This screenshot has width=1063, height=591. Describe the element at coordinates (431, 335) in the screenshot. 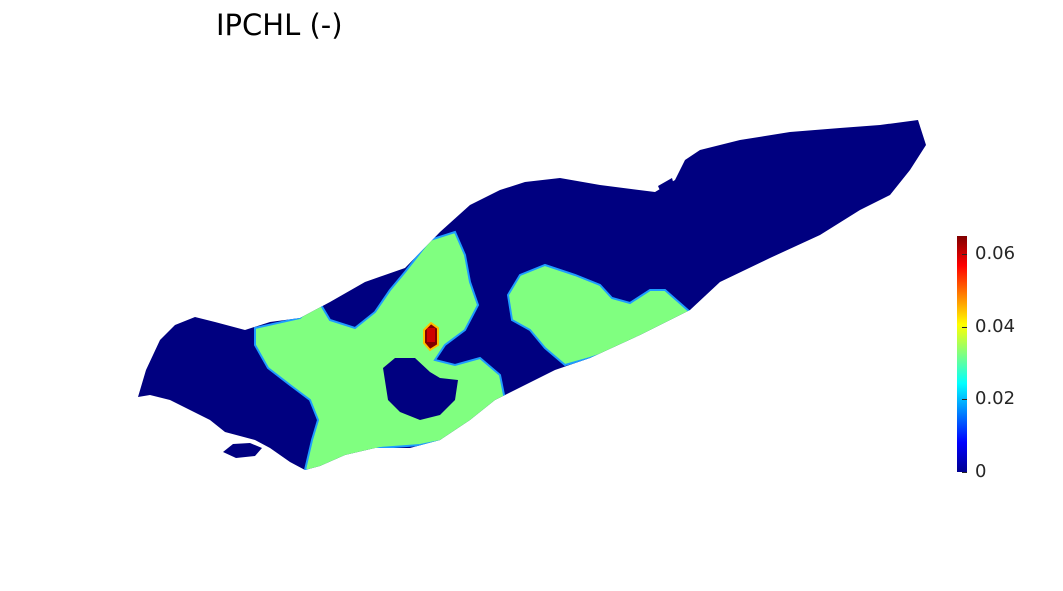

I see `peak-concentration-core` at that location.